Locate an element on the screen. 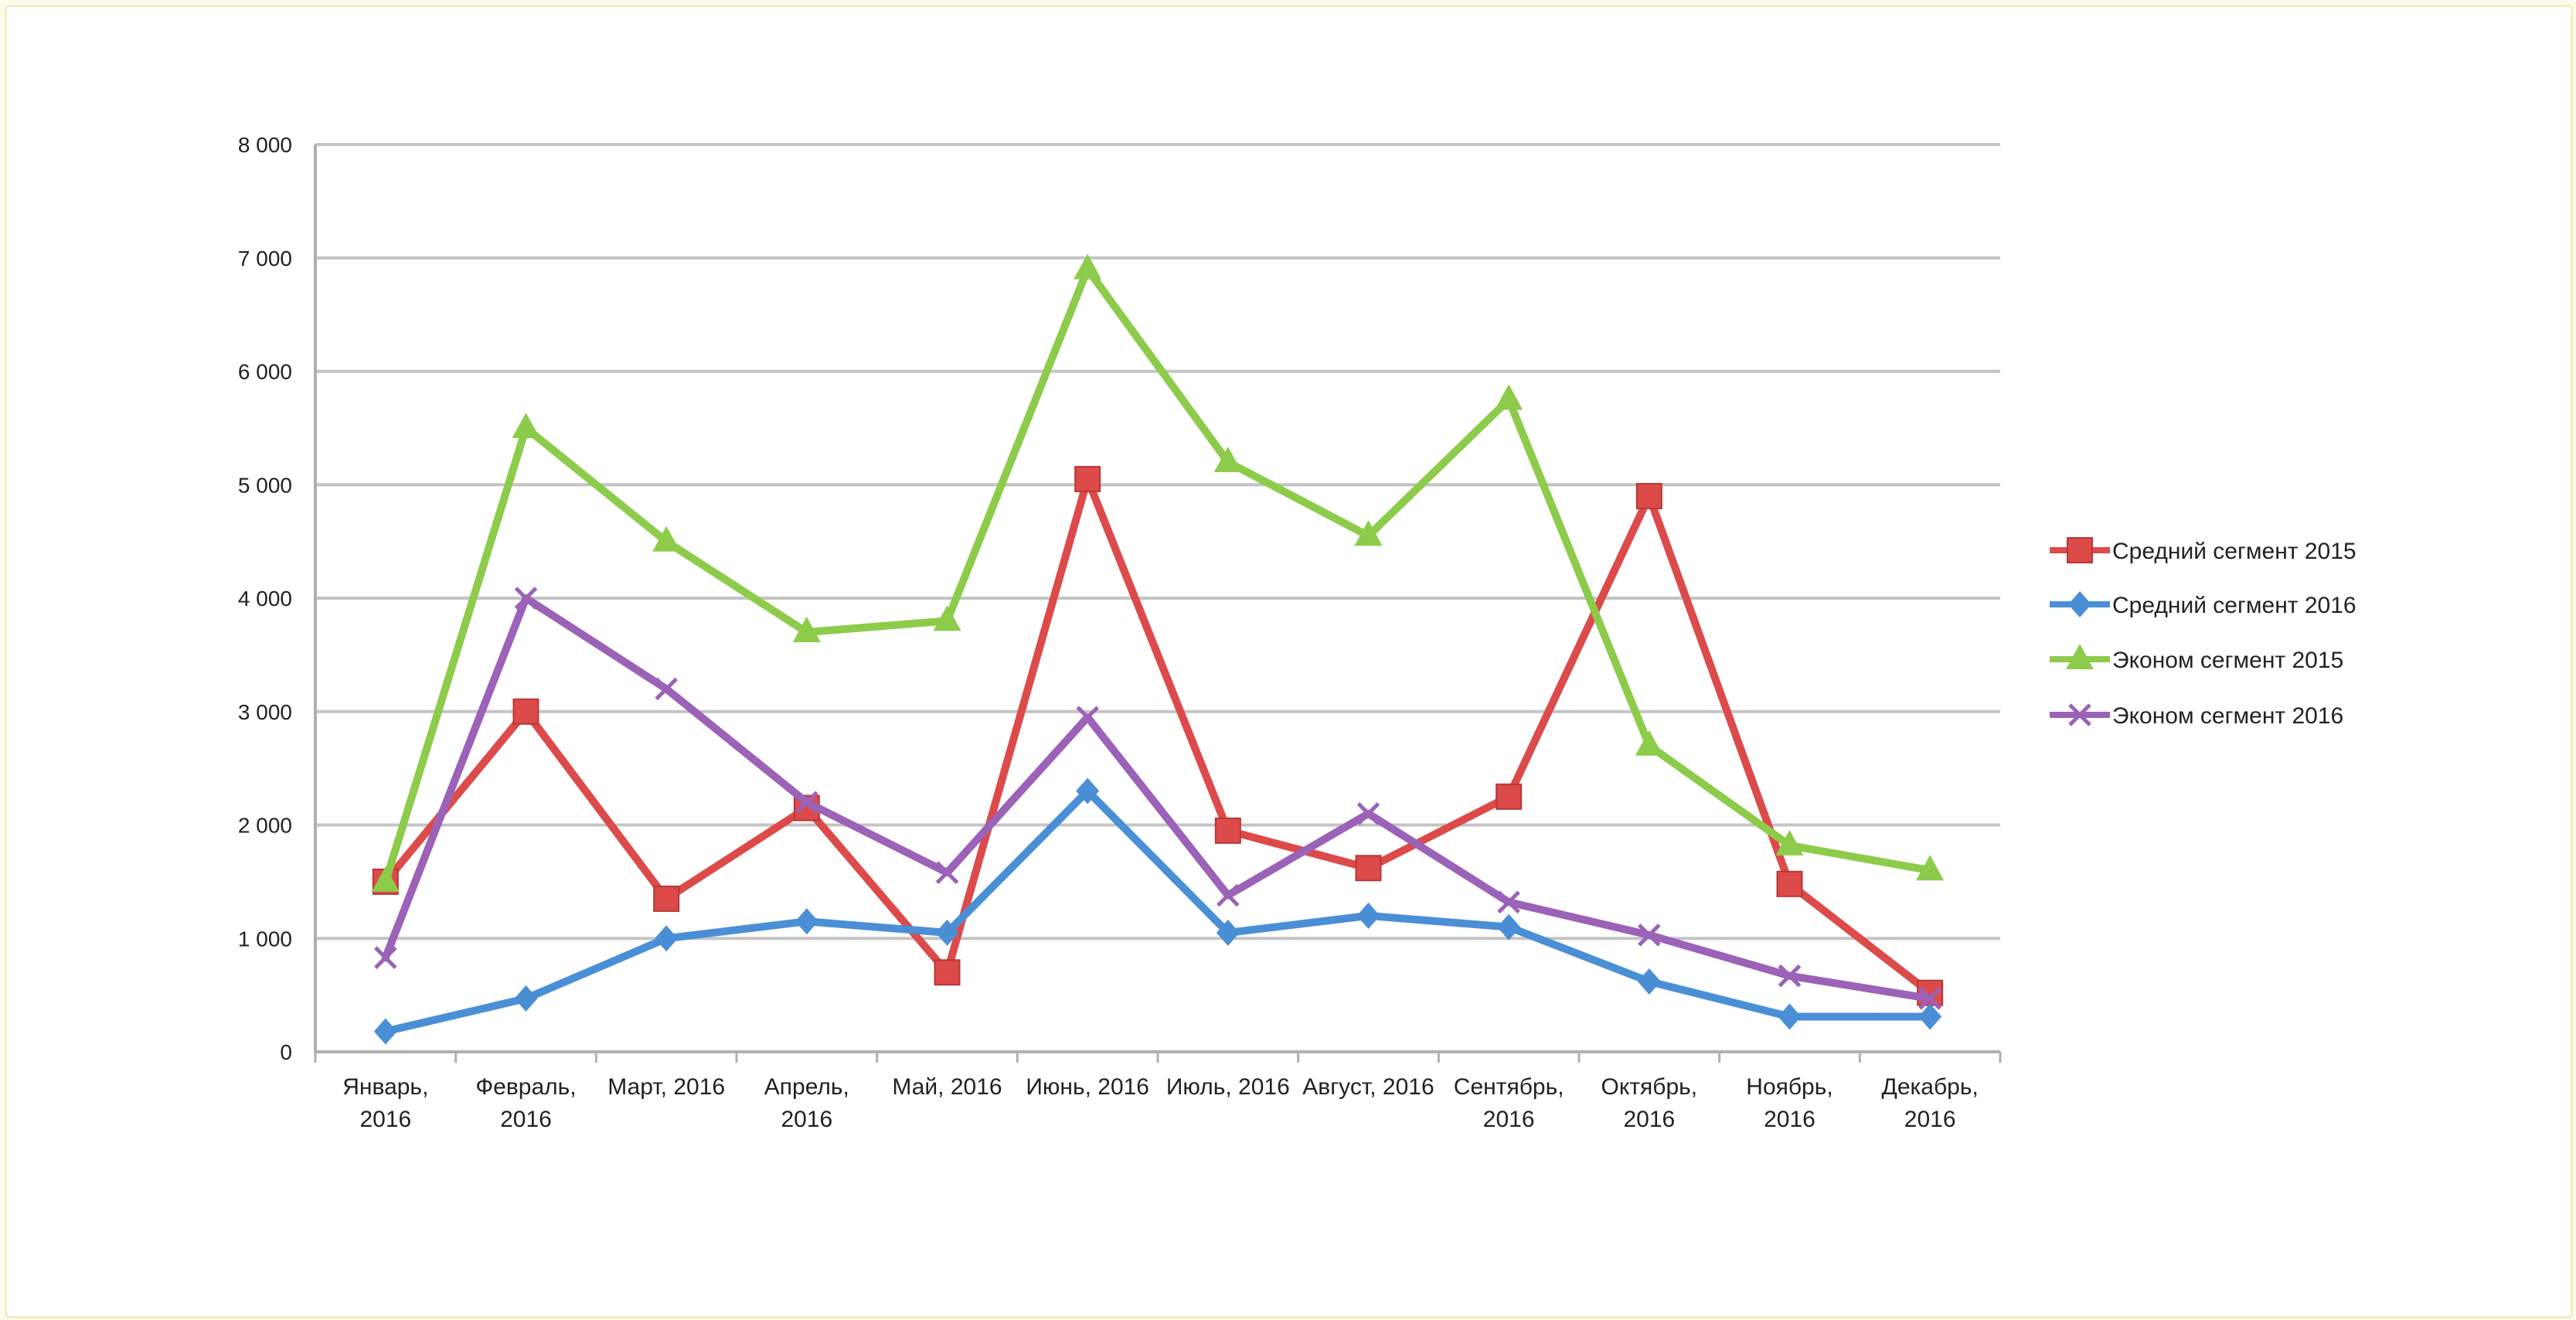 The width and height of the screenshot is (2576, 1320). series-line is located at coordinates (1158, 911).